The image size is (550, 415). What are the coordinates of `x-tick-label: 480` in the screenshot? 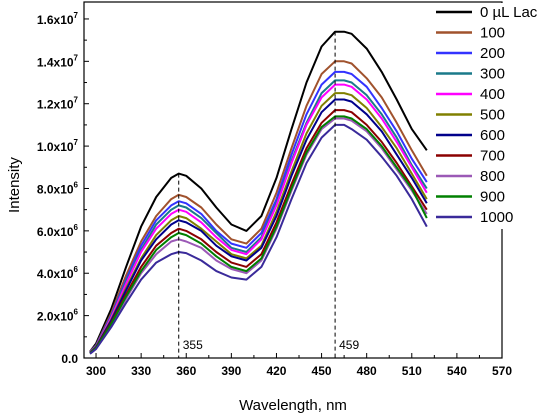 It's located at (367, 371).